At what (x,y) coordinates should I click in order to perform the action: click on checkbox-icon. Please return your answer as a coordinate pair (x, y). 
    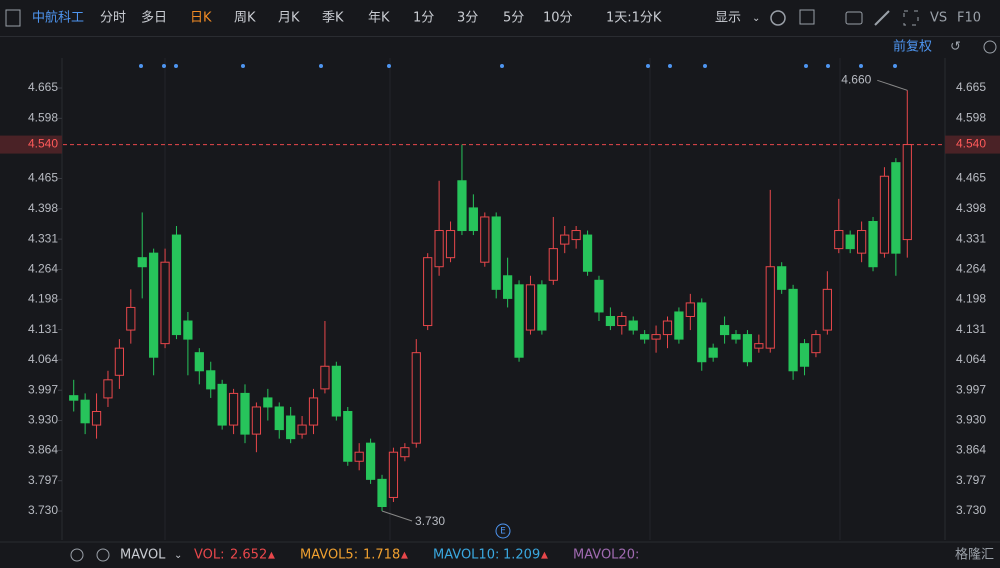
    Looking at the image, I should click on (807, 17).